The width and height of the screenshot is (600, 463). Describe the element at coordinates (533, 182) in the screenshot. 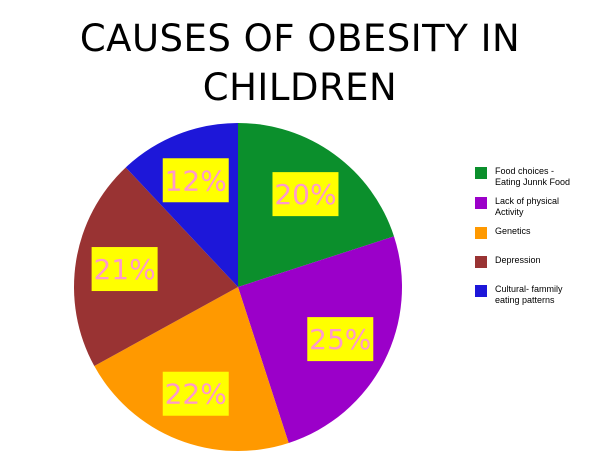

I see `legend-label-line: Eating Junnk Food` at that location.